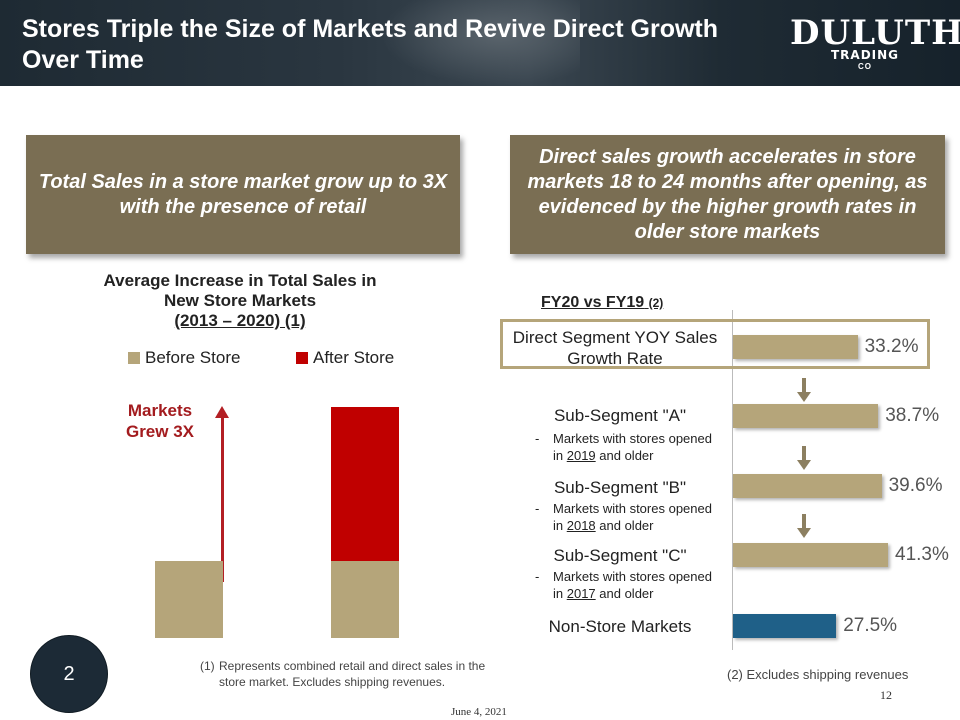  Describe the element at coordinates (222, 499) in the screenshot. I see `growth-arrow-line` at that location.